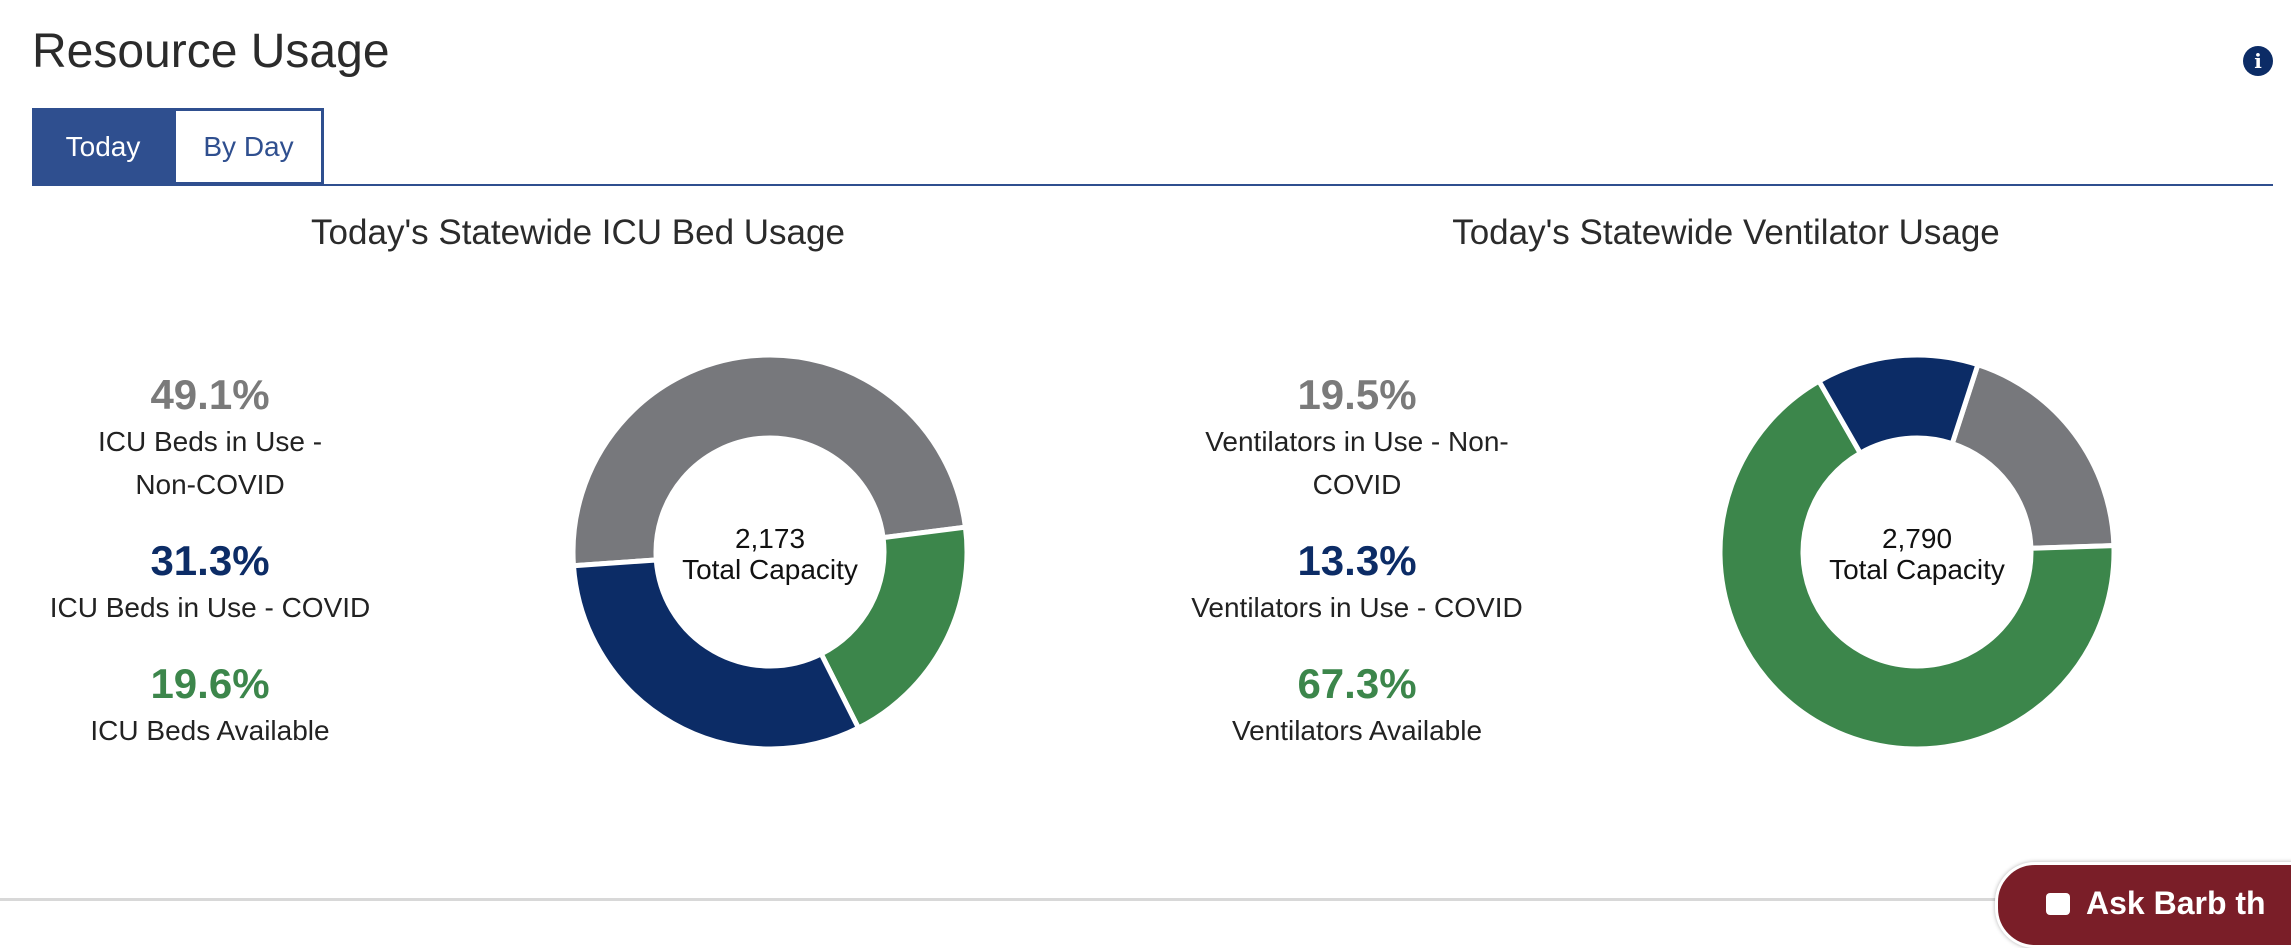 This screenshot has height=948, width=2291. What do you see at coordinates (1917, 538) in the screenshot?
I see `vent-center-value: 2,790` at bounding box center [1917, 538].